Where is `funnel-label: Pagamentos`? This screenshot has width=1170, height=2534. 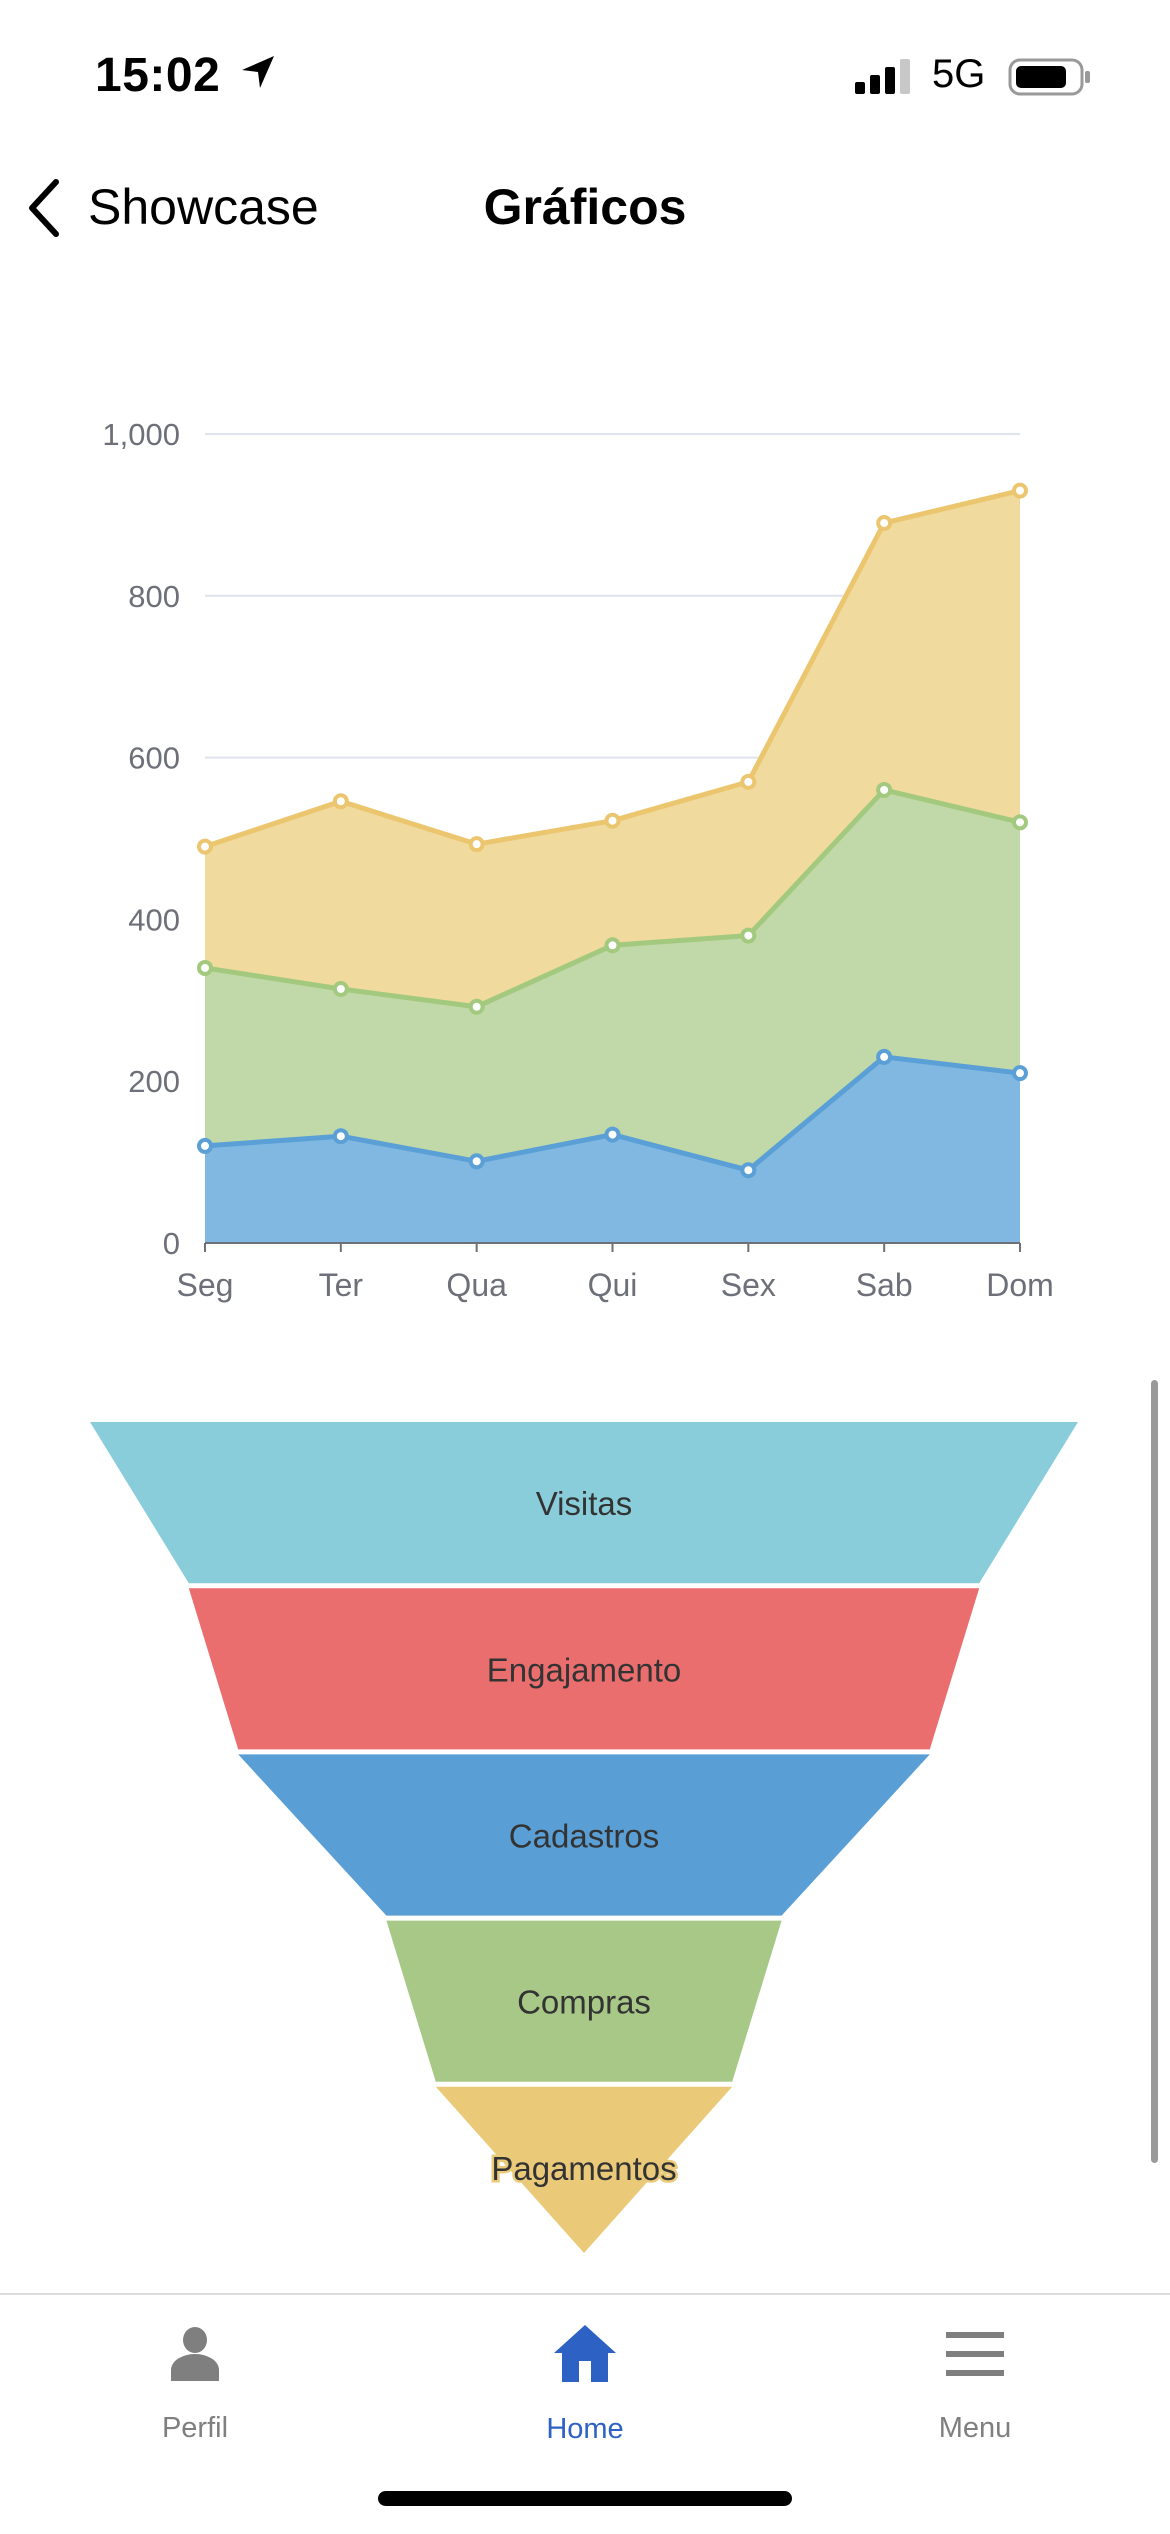
funnel-label: Pagamentos is located at coordinates (583, 2168).